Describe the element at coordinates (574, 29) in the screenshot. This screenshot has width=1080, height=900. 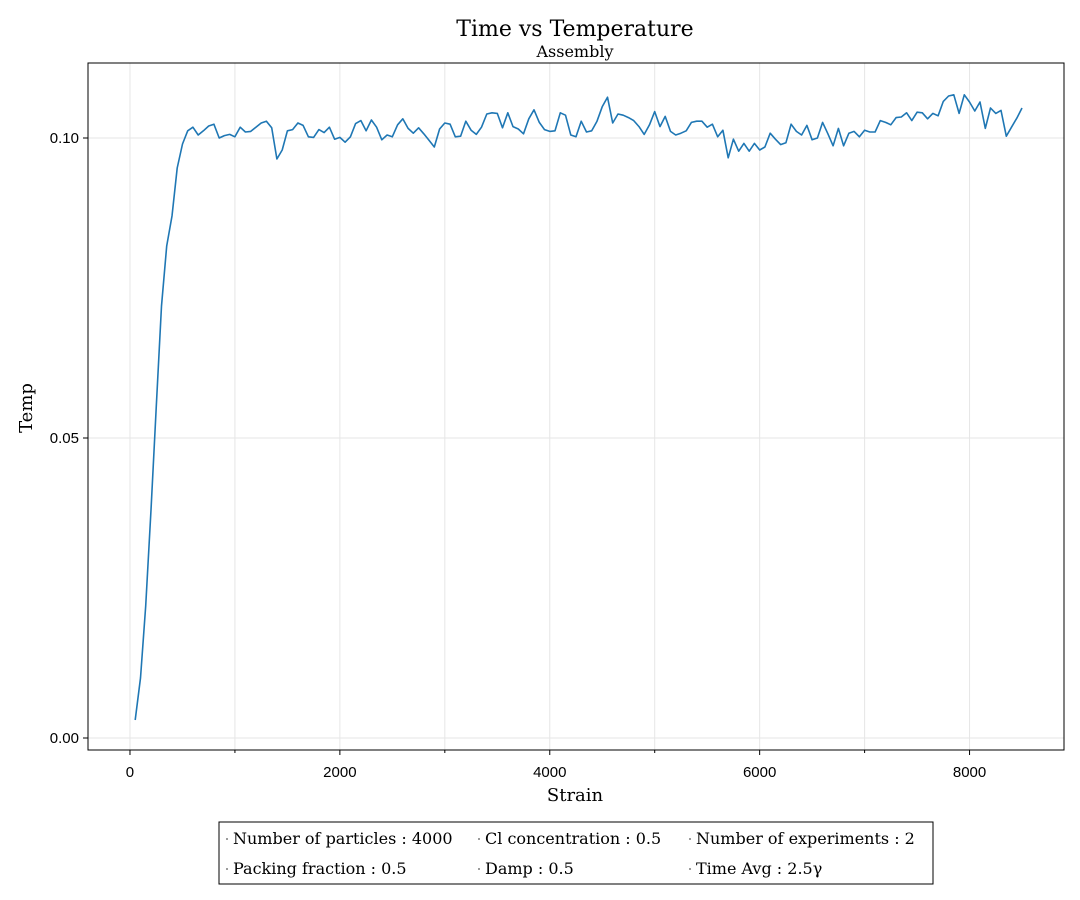
I see `chart-title: Time vs Temperature` at that location.